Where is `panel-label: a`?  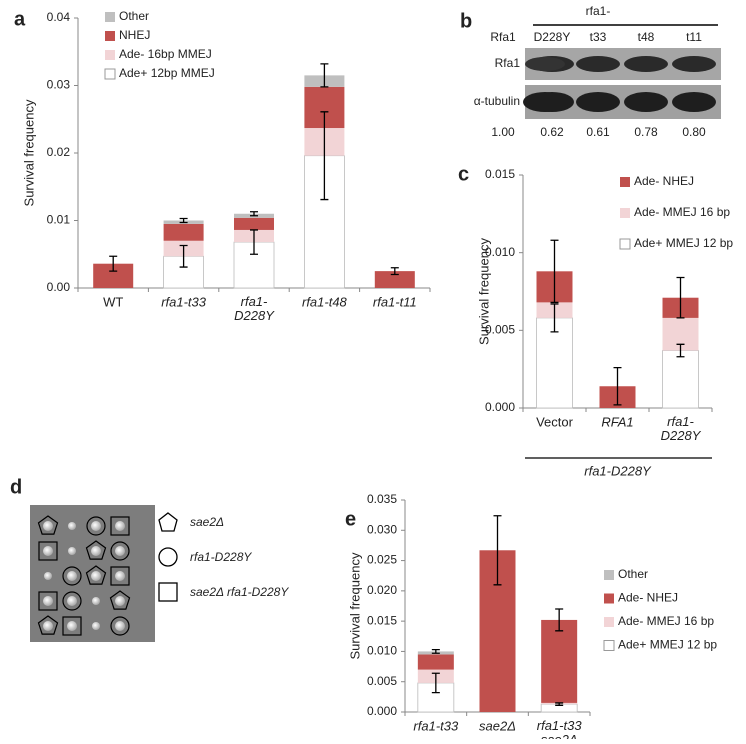
panel-label: a is located at coordinates (20, 19).